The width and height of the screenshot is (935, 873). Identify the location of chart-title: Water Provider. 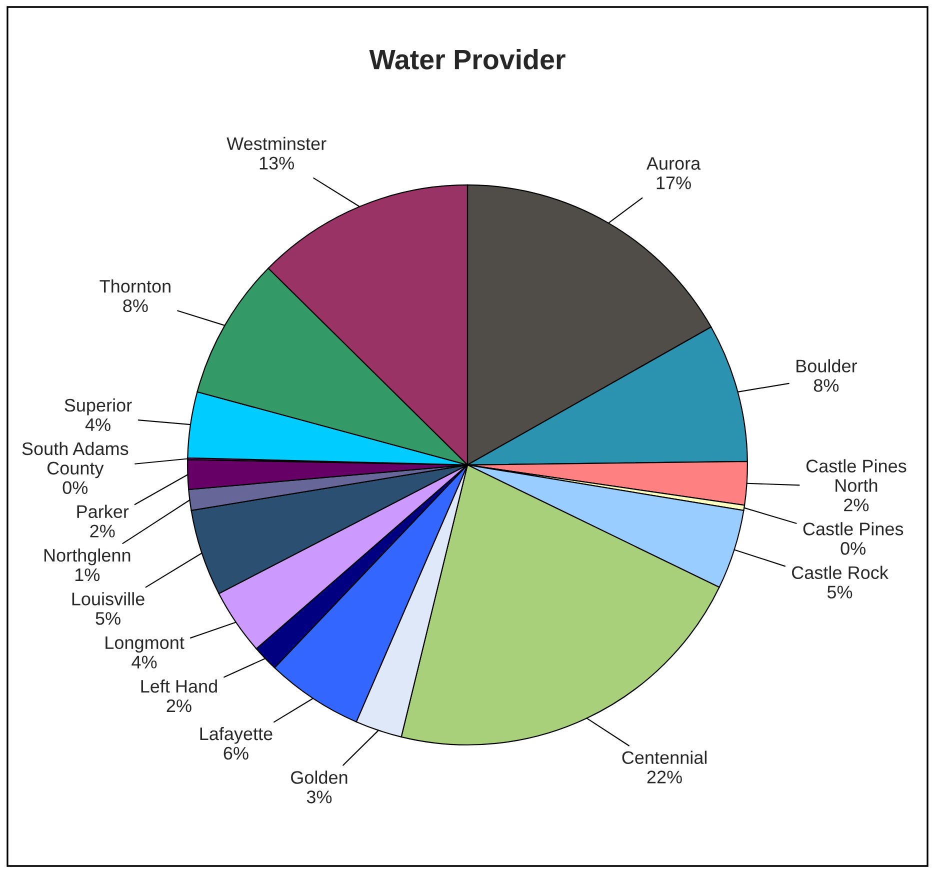
(467, 59).